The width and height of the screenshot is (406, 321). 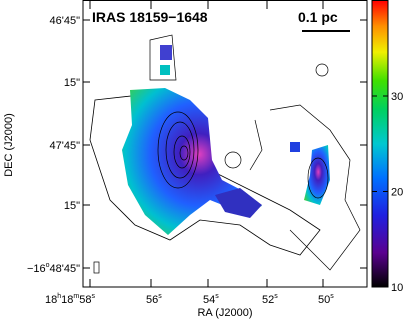 I want to click on colorbar-tick-label: 20, so click(x=397, y=193).